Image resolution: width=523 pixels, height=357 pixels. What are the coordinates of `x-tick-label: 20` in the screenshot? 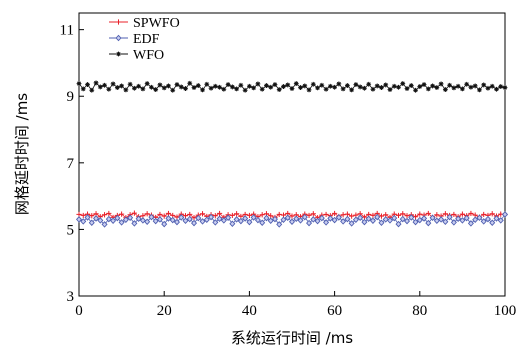 It's located at (164, 311).